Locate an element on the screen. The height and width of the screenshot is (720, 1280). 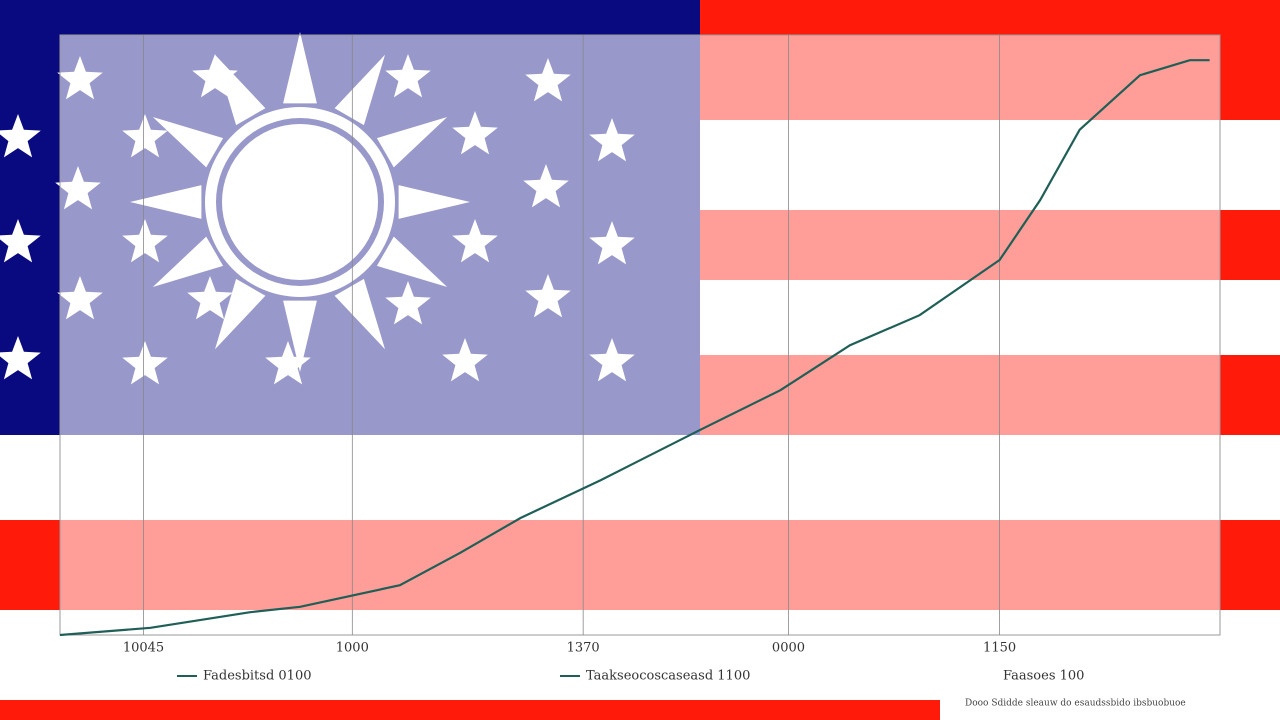
x-tick-label: 1150 is located at coordinates (999, 648).